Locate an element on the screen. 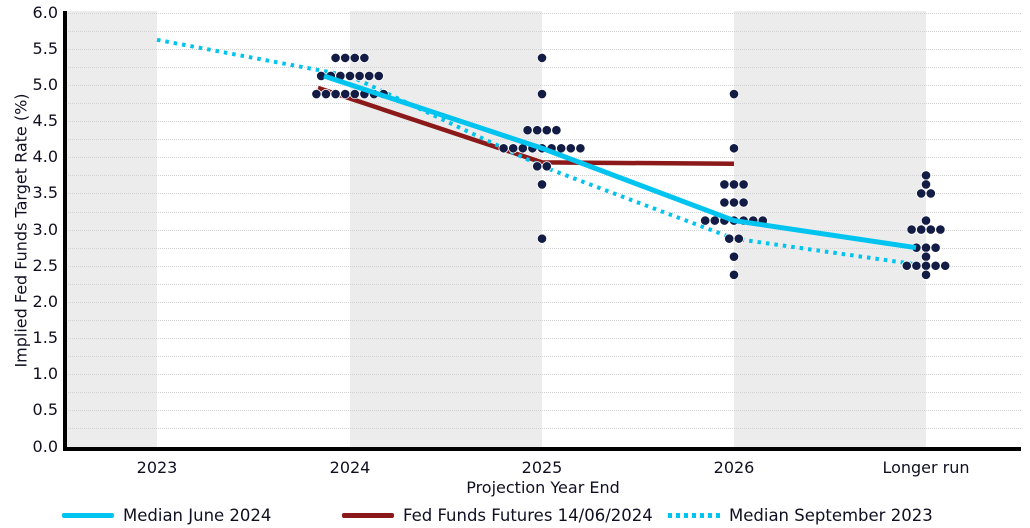 The image size is (1030, 528). legend-entry-median-september-2023: Median September 2023 is located at coordinates (800, 515).